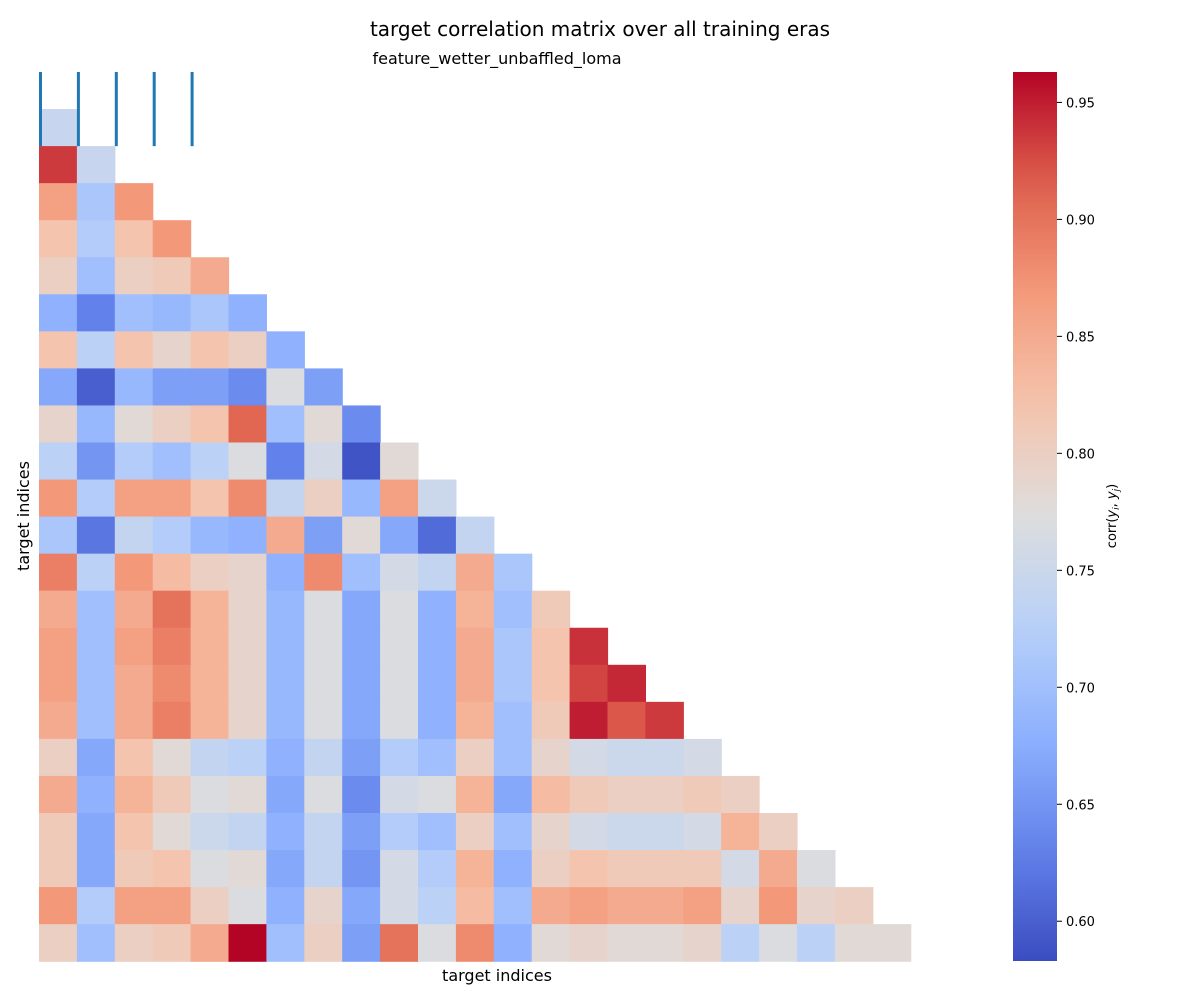 The height and width of the screenshot is (1000, 1200). Describe the element at coordinates (1080, 688) in the screenshot. I see `colorbar-tick-label: 0.70` at that location.